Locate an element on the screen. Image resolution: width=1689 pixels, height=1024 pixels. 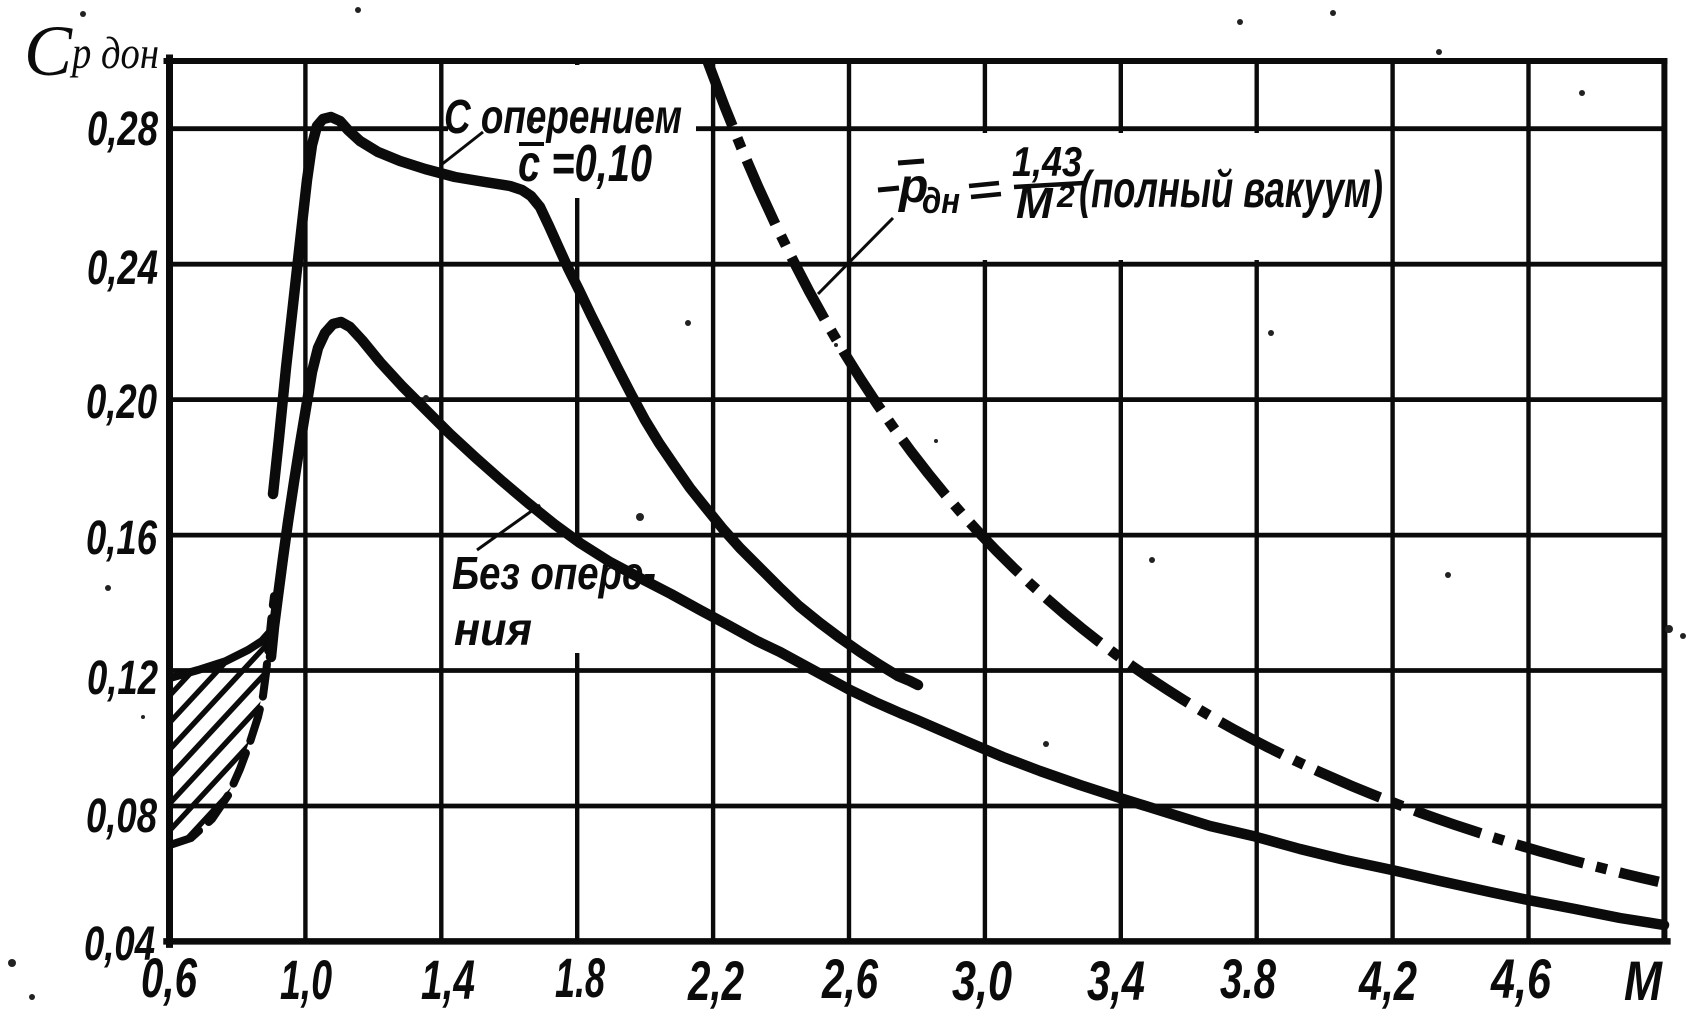
svg-text: 1,43 is located at coordinates (1047, 161).